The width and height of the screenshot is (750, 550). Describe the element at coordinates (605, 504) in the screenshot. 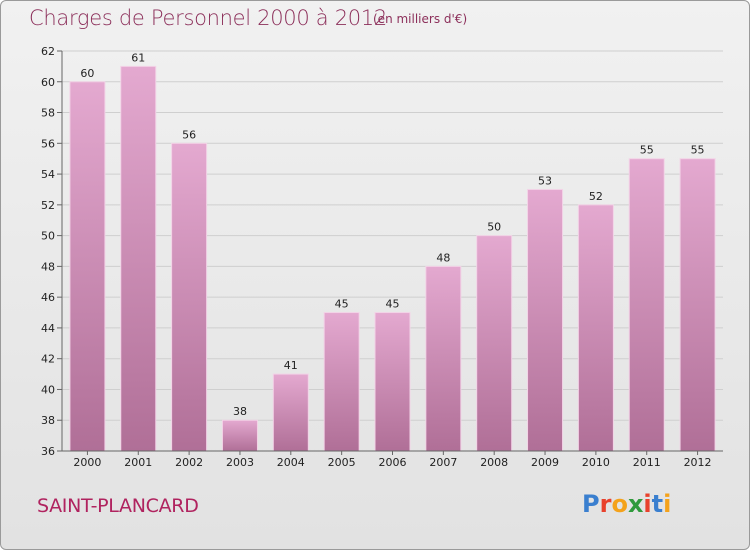

I see `logo-letter: r` at that location.